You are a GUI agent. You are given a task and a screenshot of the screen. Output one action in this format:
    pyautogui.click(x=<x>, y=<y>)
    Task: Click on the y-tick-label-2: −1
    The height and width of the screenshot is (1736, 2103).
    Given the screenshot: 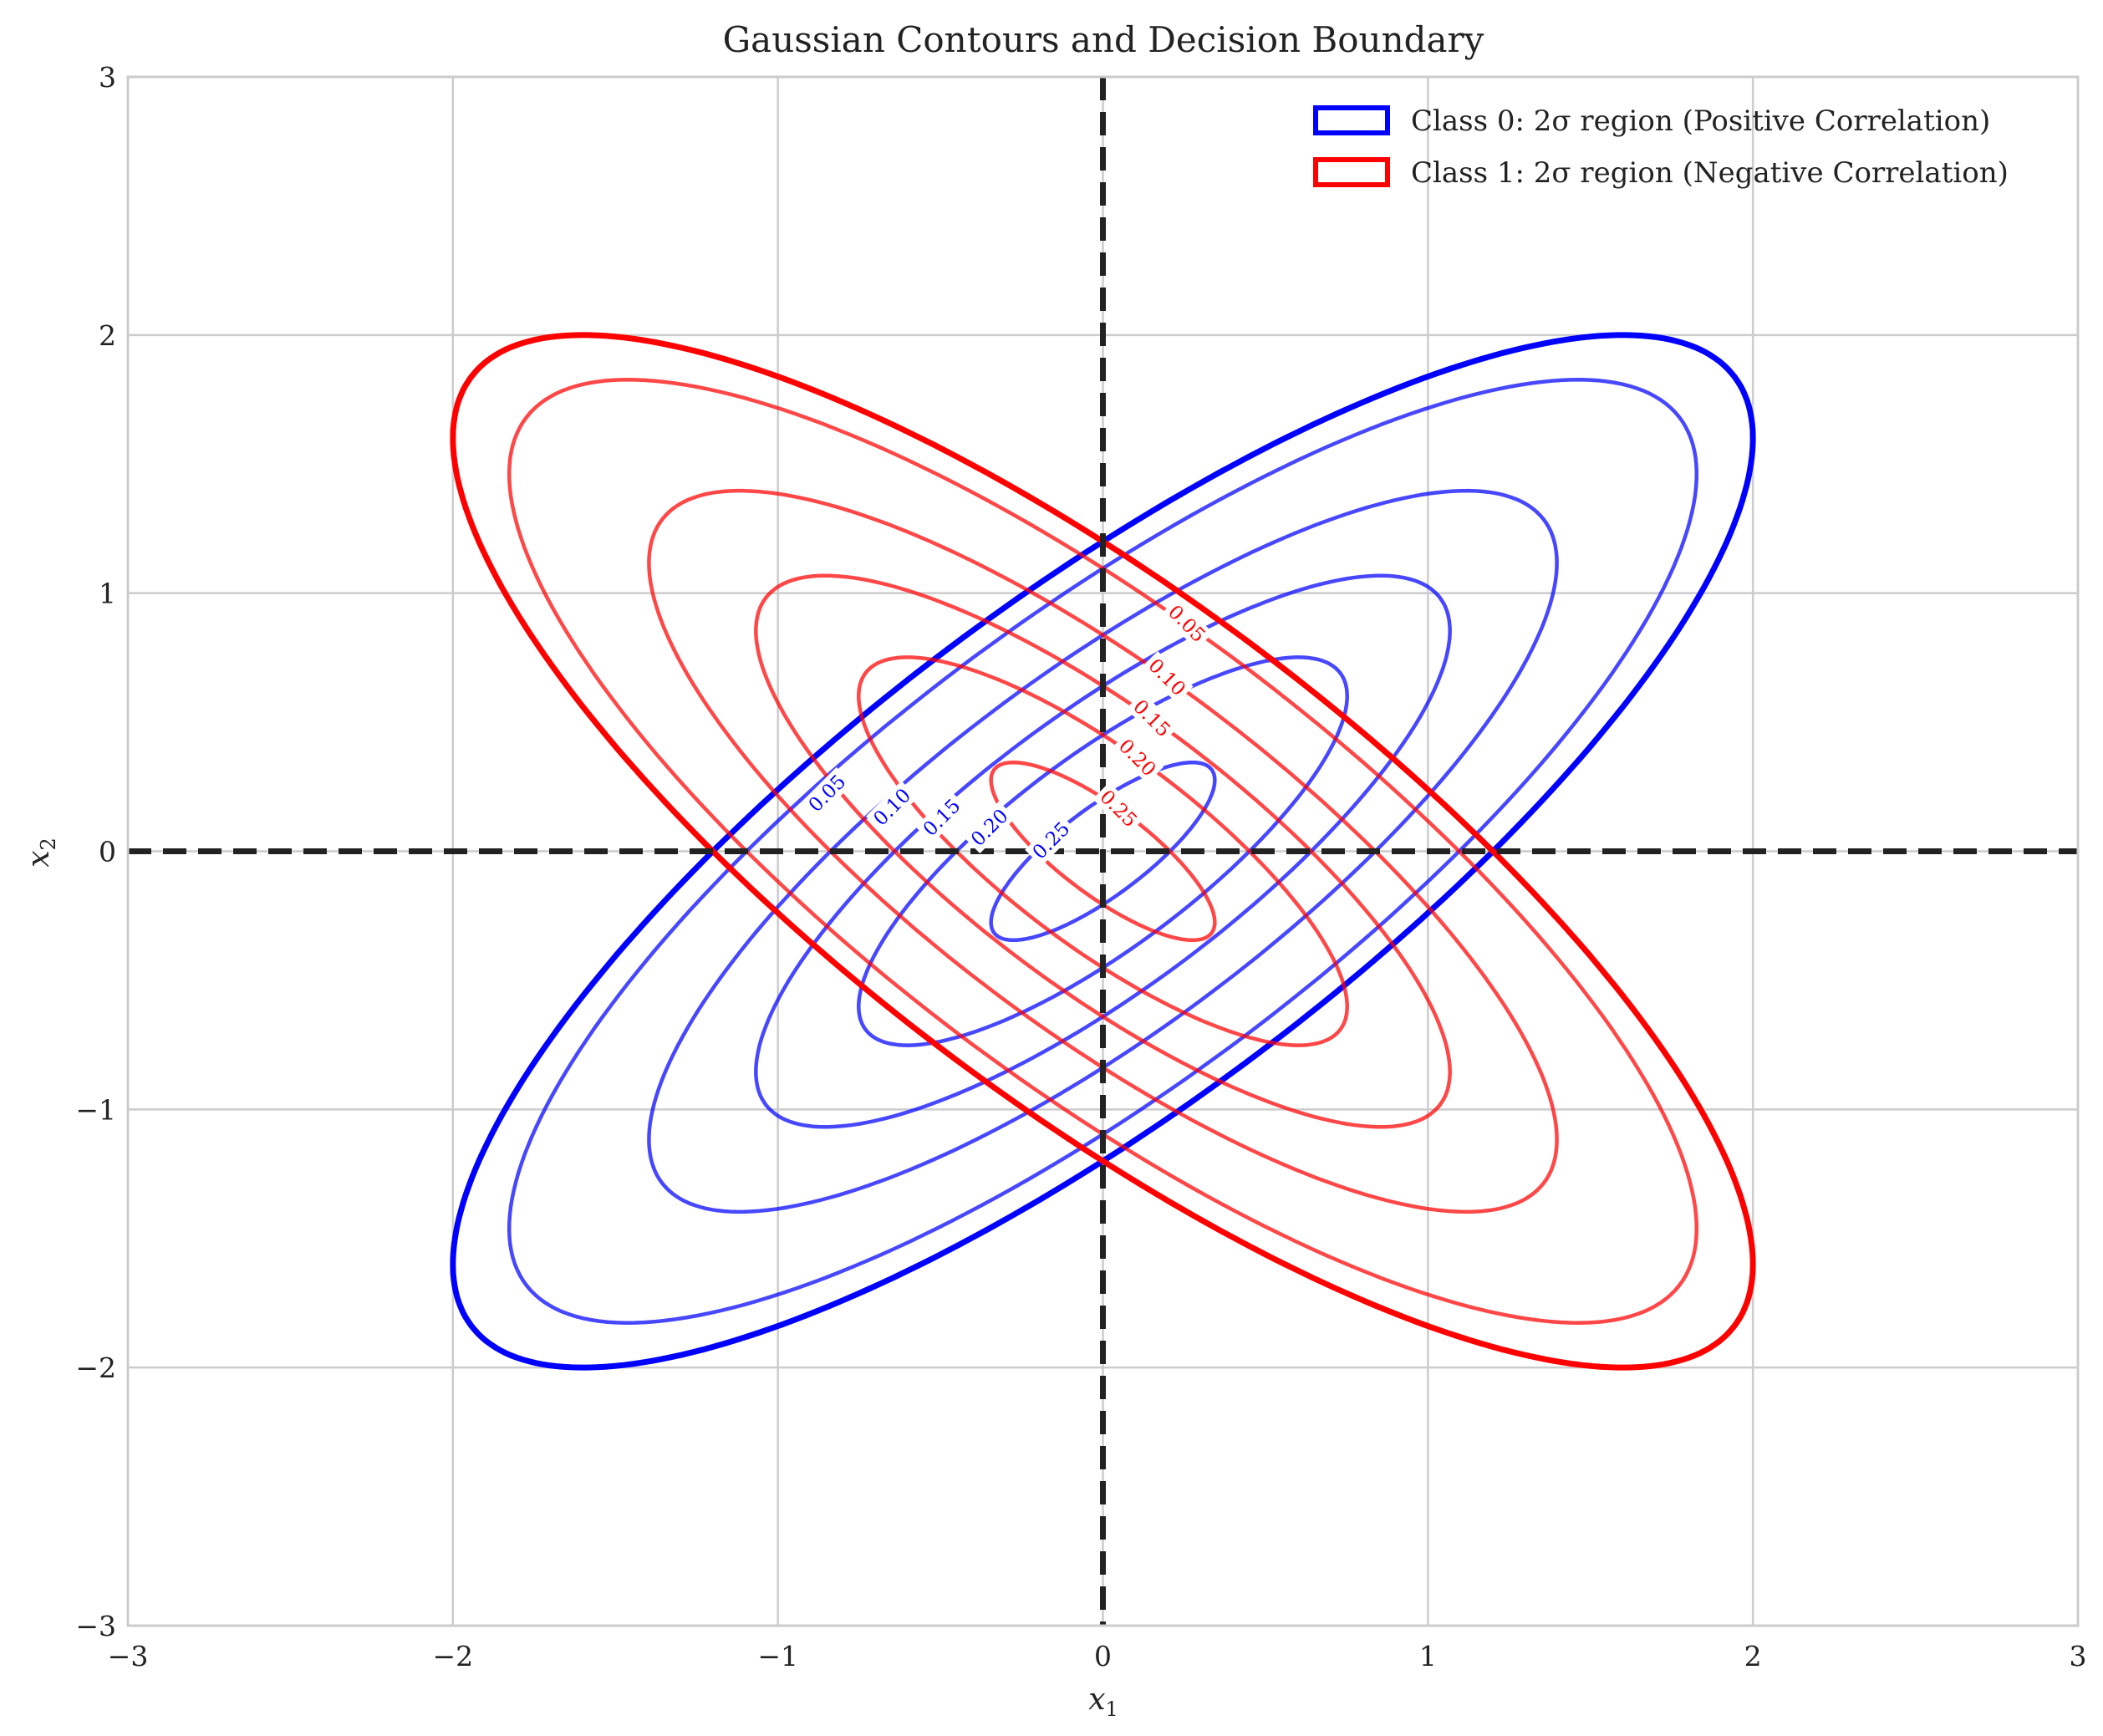 What is the action you would take?
    pyautogui.click(x=95, y=1109)
    